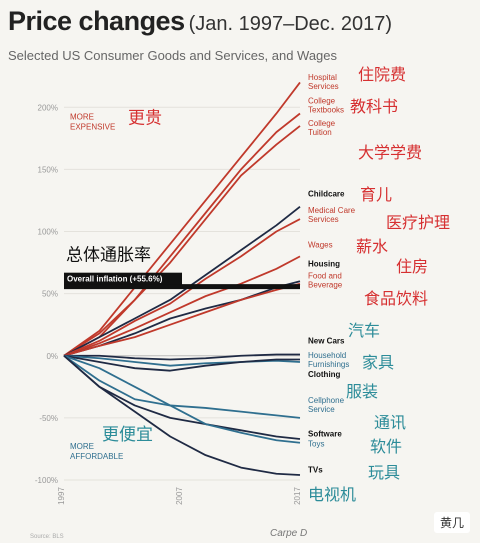 Image resolution: width=480 pixels, height=543 pixels. I want to click on y-tick-label: 150%, so click(48, 169).